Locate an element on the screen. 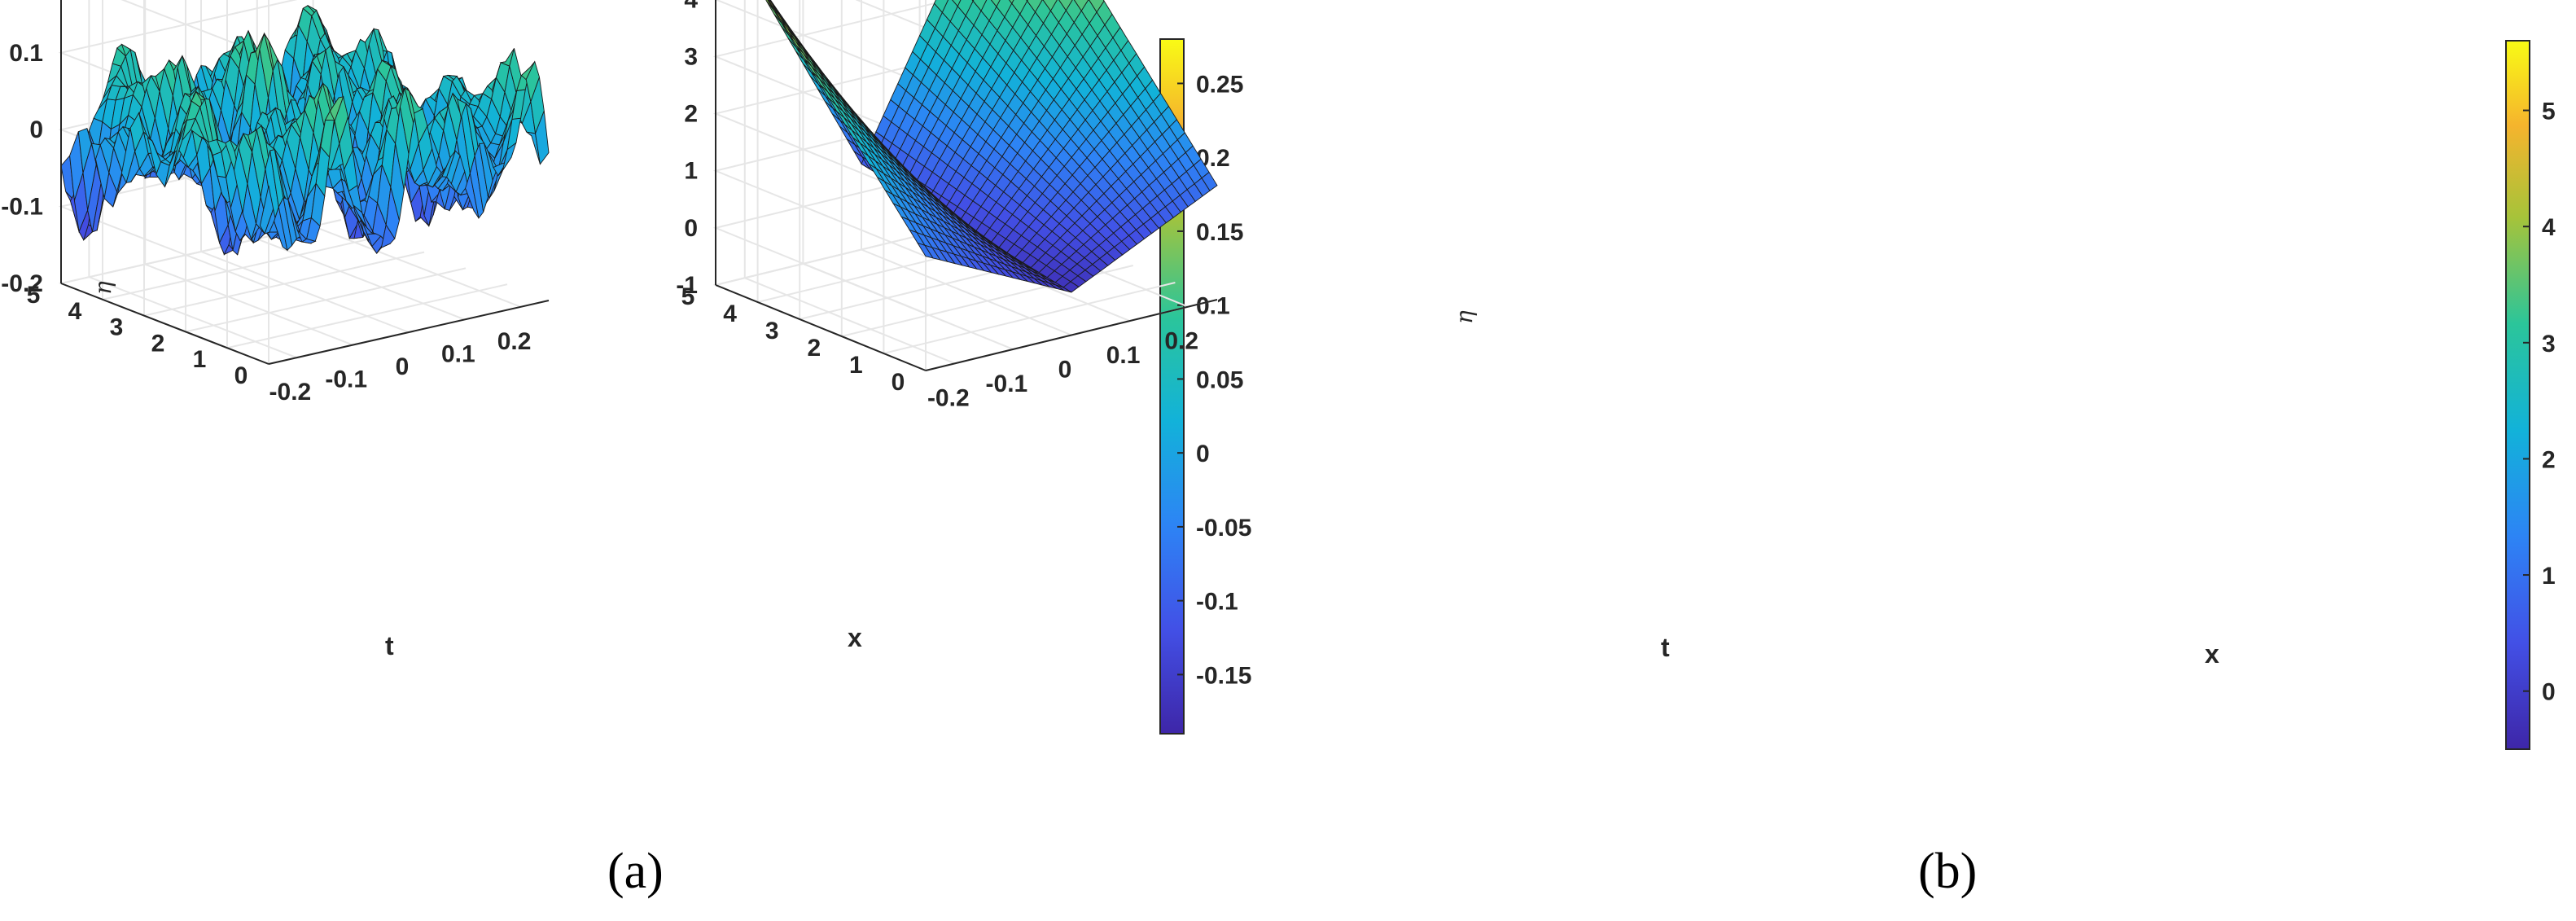 The image size is (2576, 921). panel-b-axis-lines is located at coordinates (966, 186).